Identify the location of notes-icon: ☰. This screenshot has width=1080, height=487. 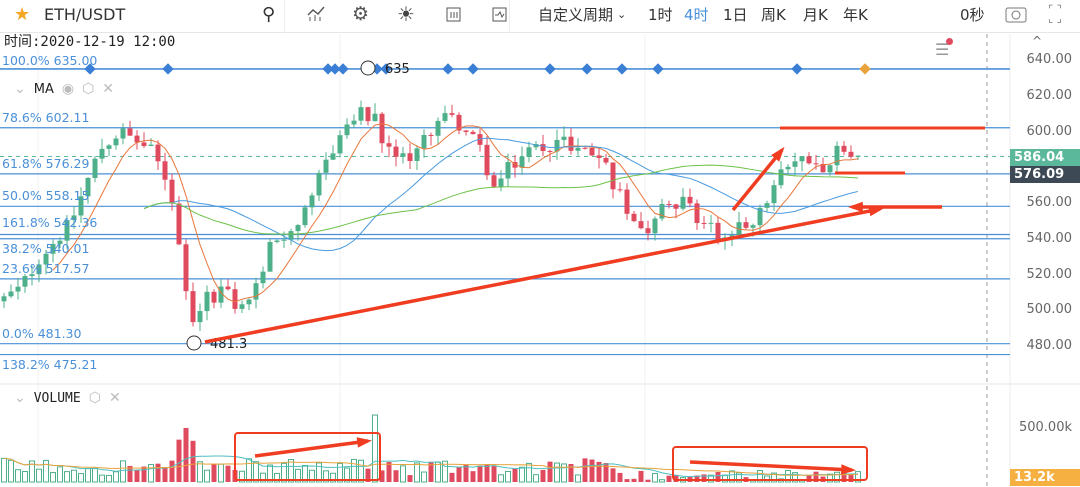
(944, 48).